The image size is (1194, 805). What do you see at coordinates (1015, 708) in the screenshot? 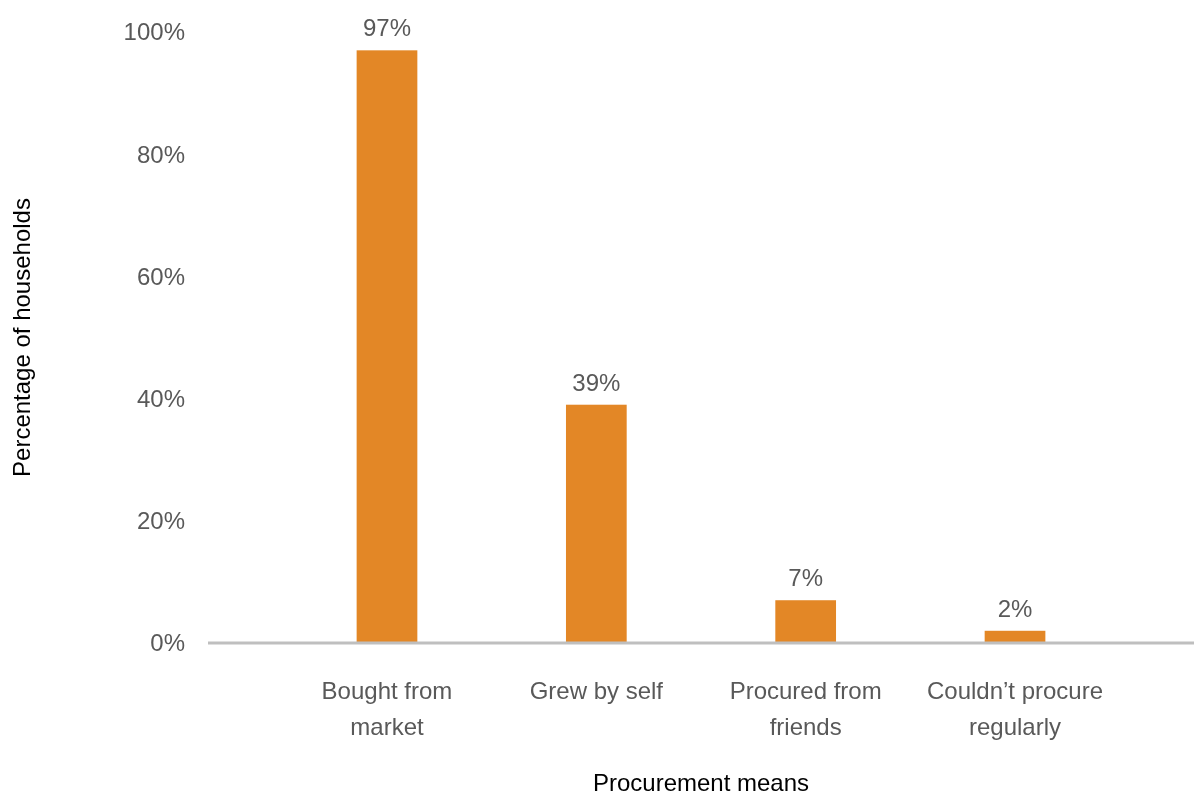
I see `x-tick-label: Couldn’t procure regularly` at bounding box center [1015, 708].